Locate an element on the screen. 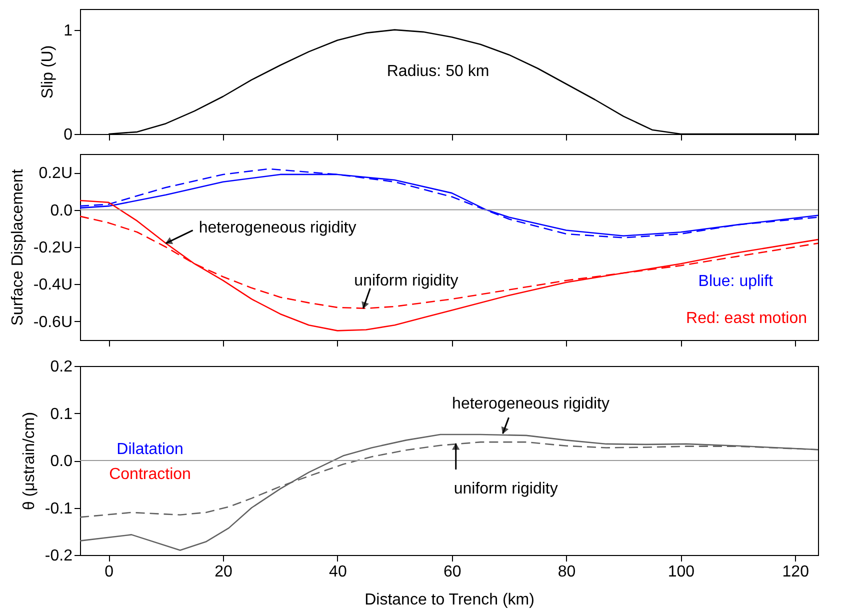 The image size is (846, 614). y-axis-title: Slip (U) is located at coordinates (48, 72).